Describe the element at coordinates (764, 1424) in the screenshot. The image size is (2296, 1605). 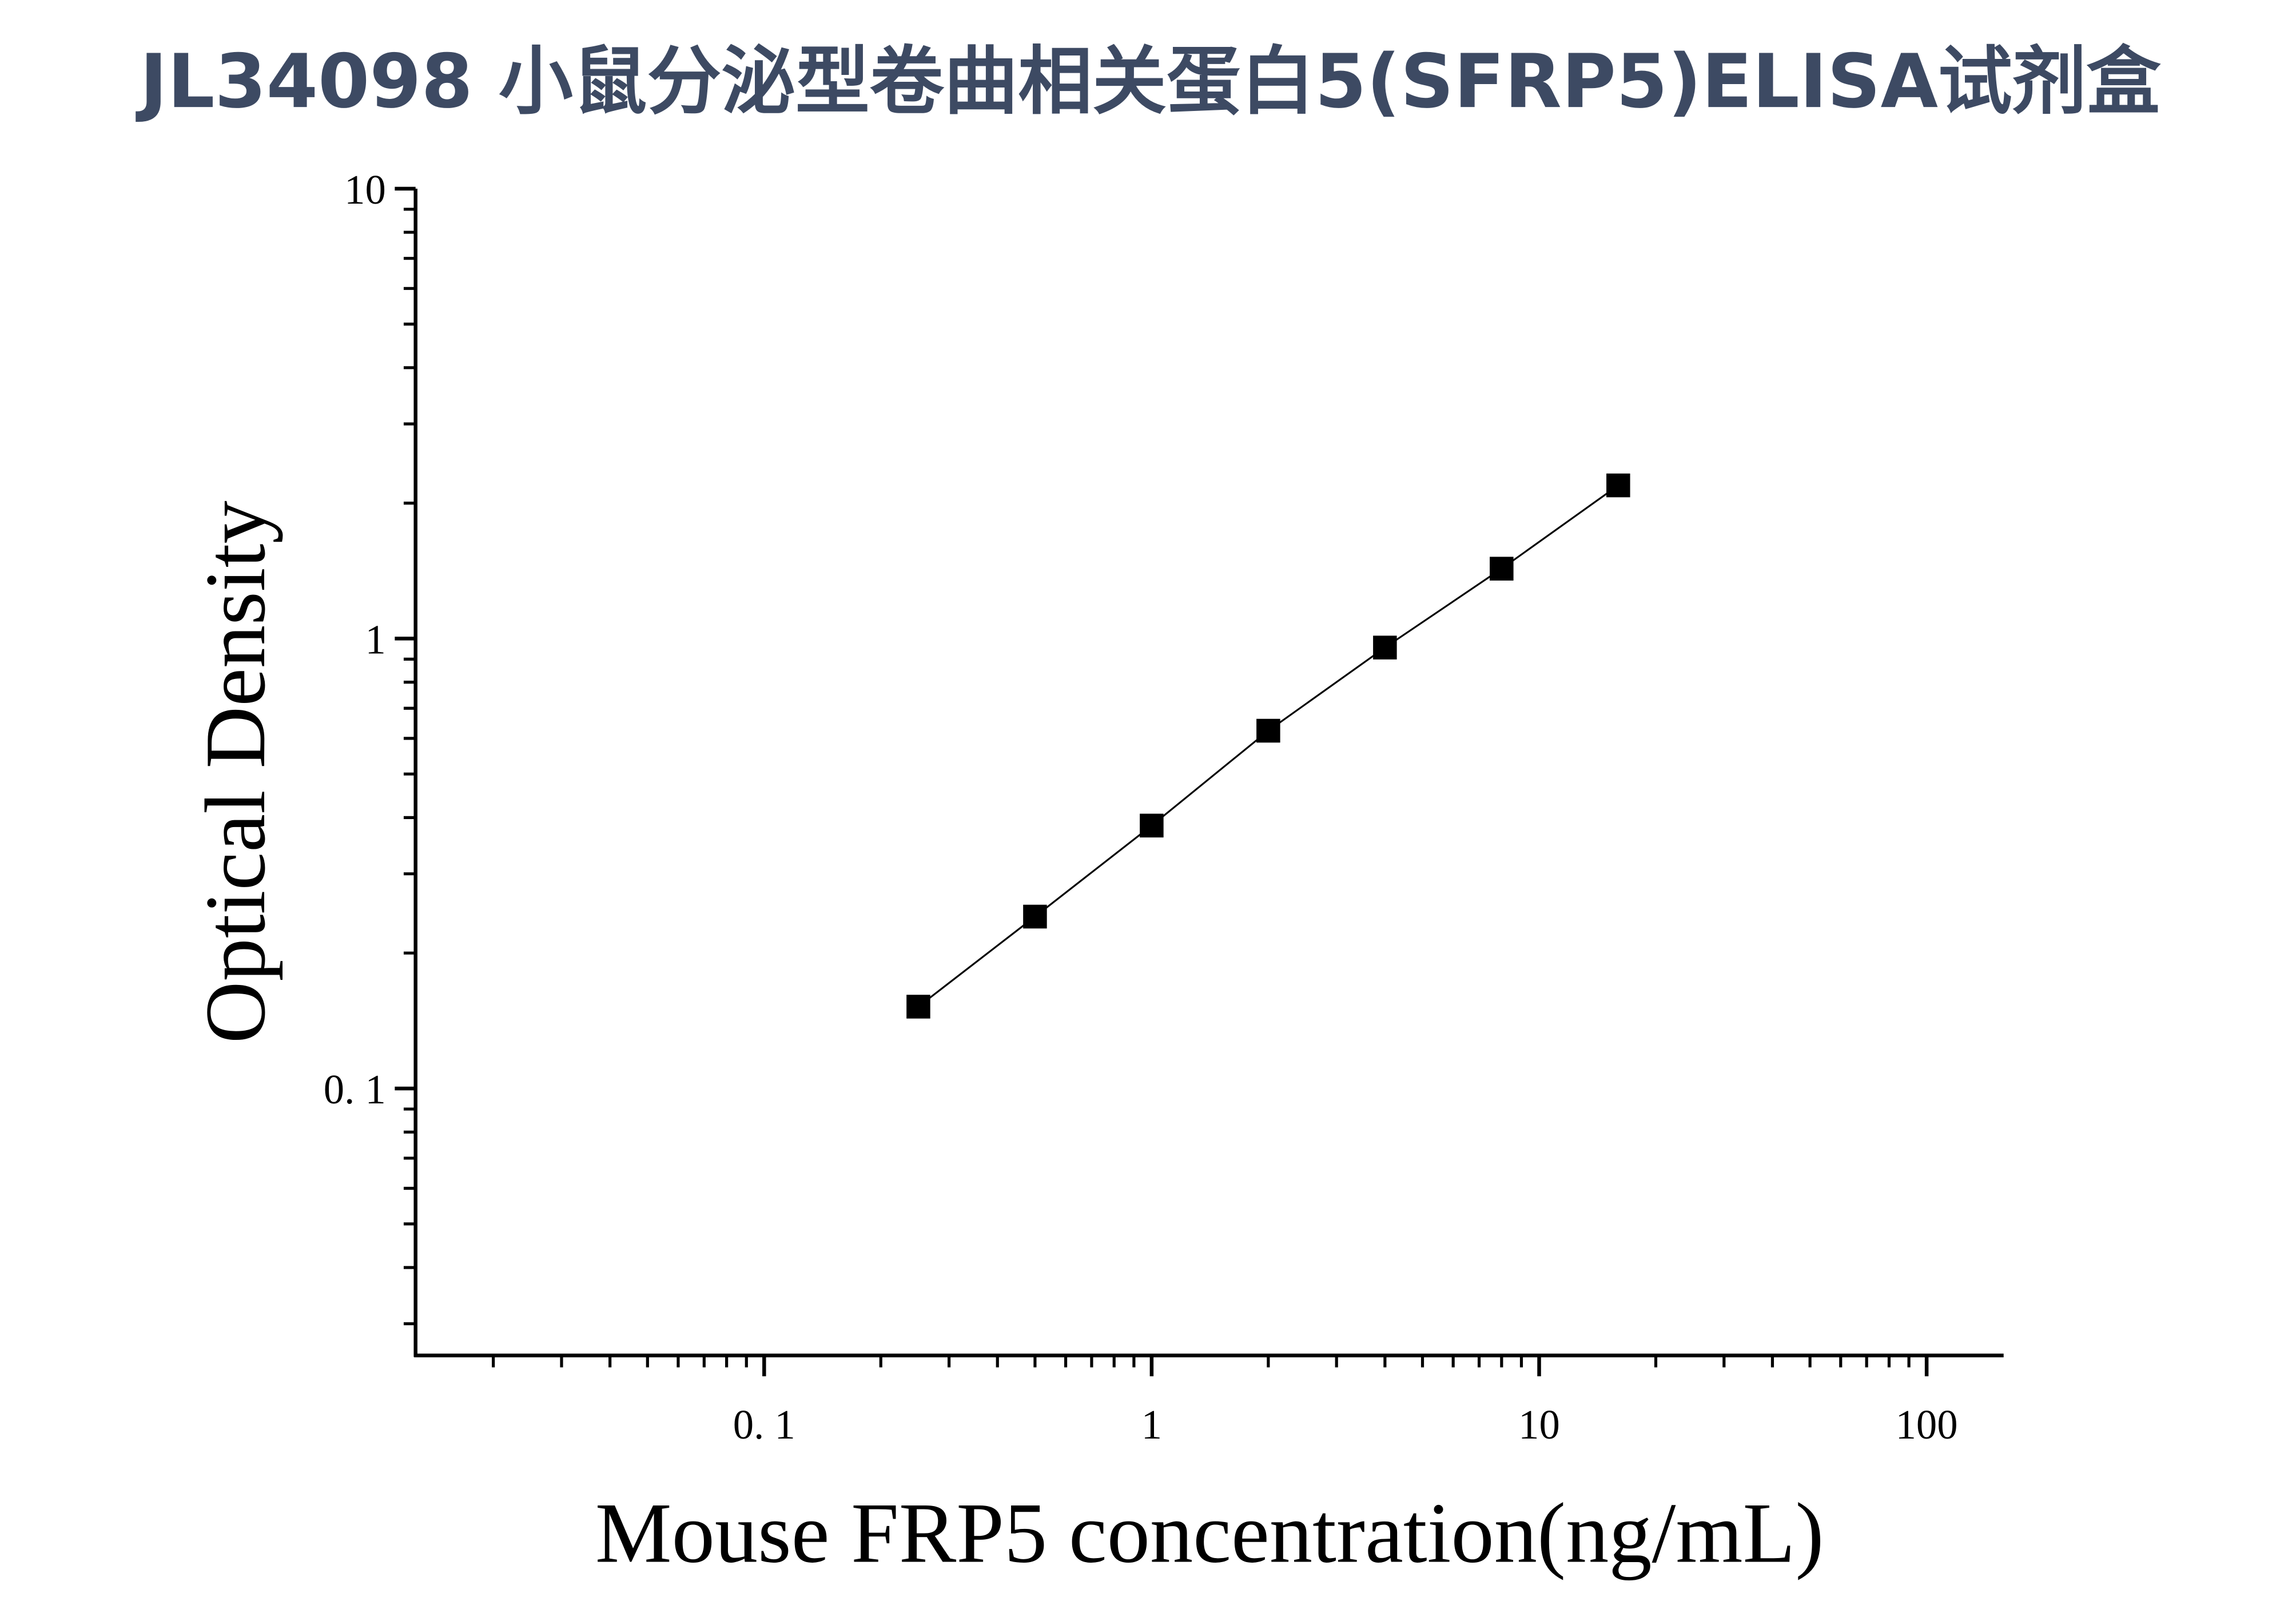
I see `x-tick-label: 0. 1` at that location.